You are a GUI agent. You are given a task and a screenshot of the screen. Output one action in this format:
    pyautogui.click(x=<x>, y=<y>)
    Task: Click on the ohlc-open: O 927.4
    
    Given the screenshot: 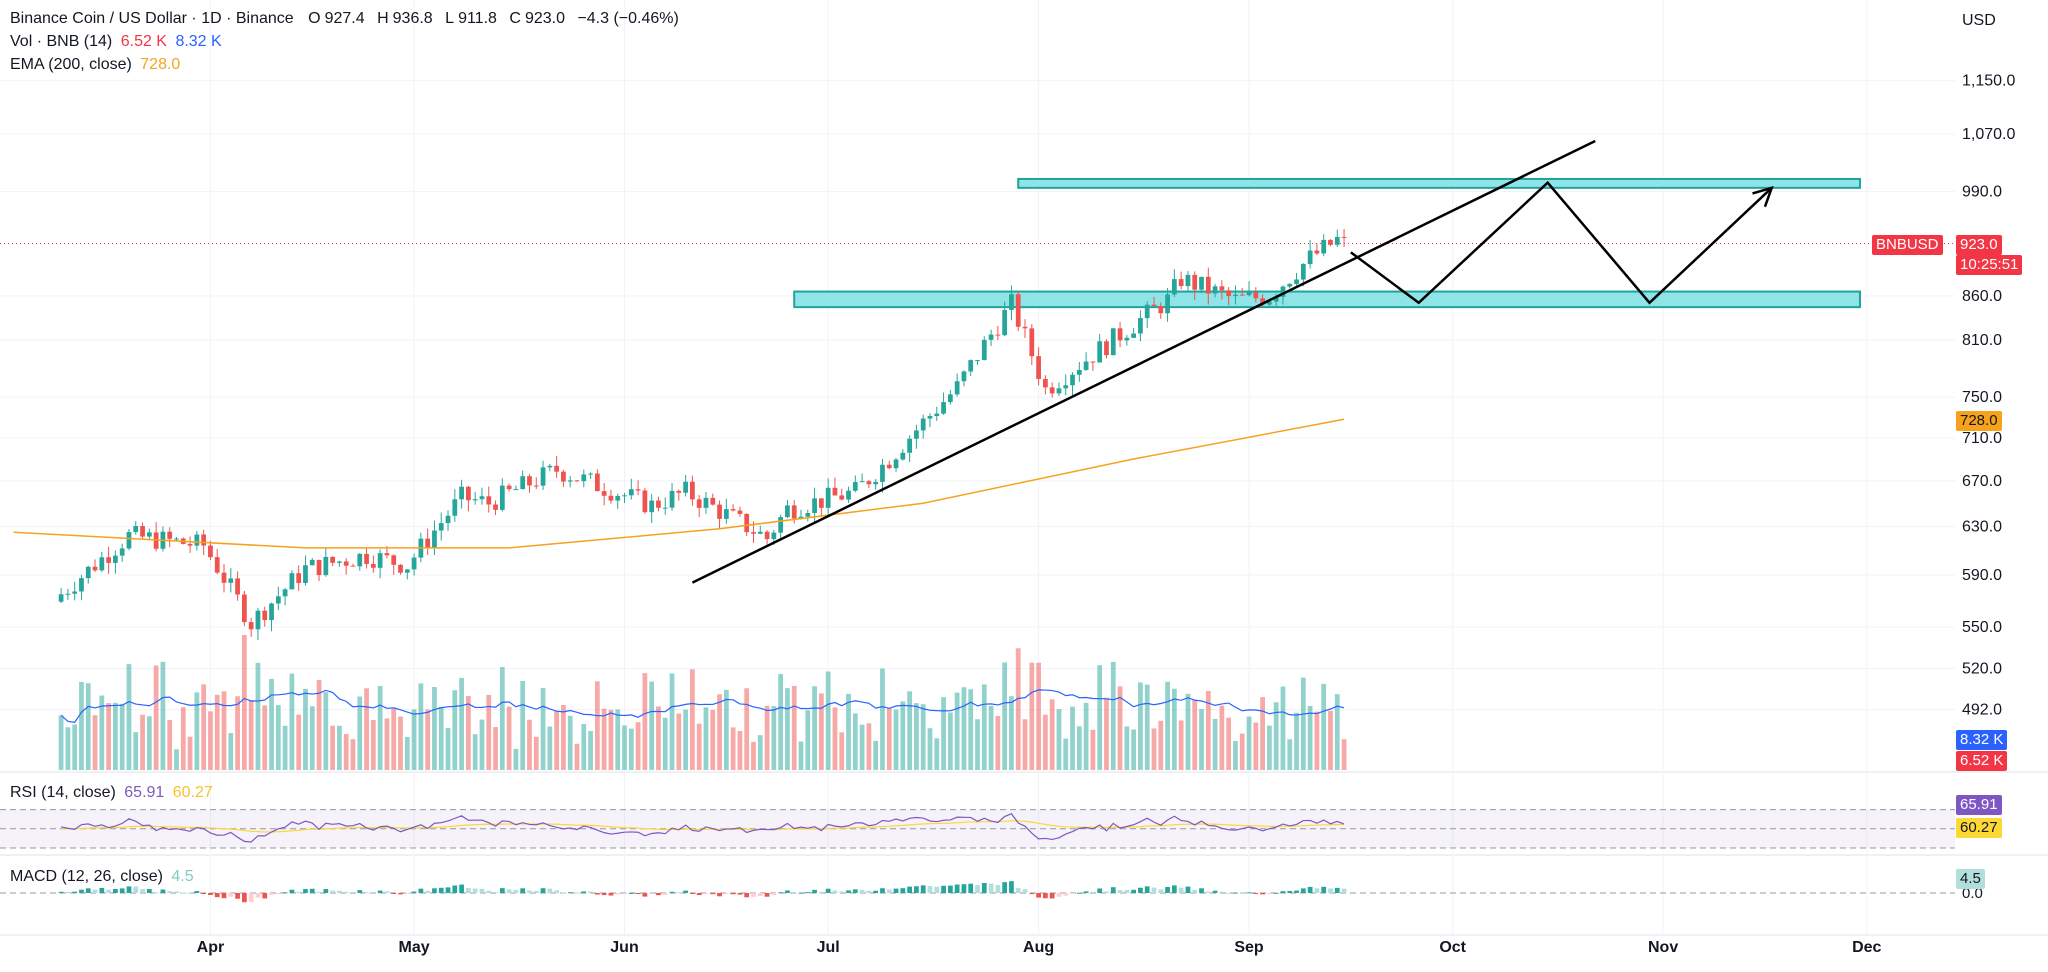 What is the action you would take?
    pyautogui.click(x=338, y=18)
    